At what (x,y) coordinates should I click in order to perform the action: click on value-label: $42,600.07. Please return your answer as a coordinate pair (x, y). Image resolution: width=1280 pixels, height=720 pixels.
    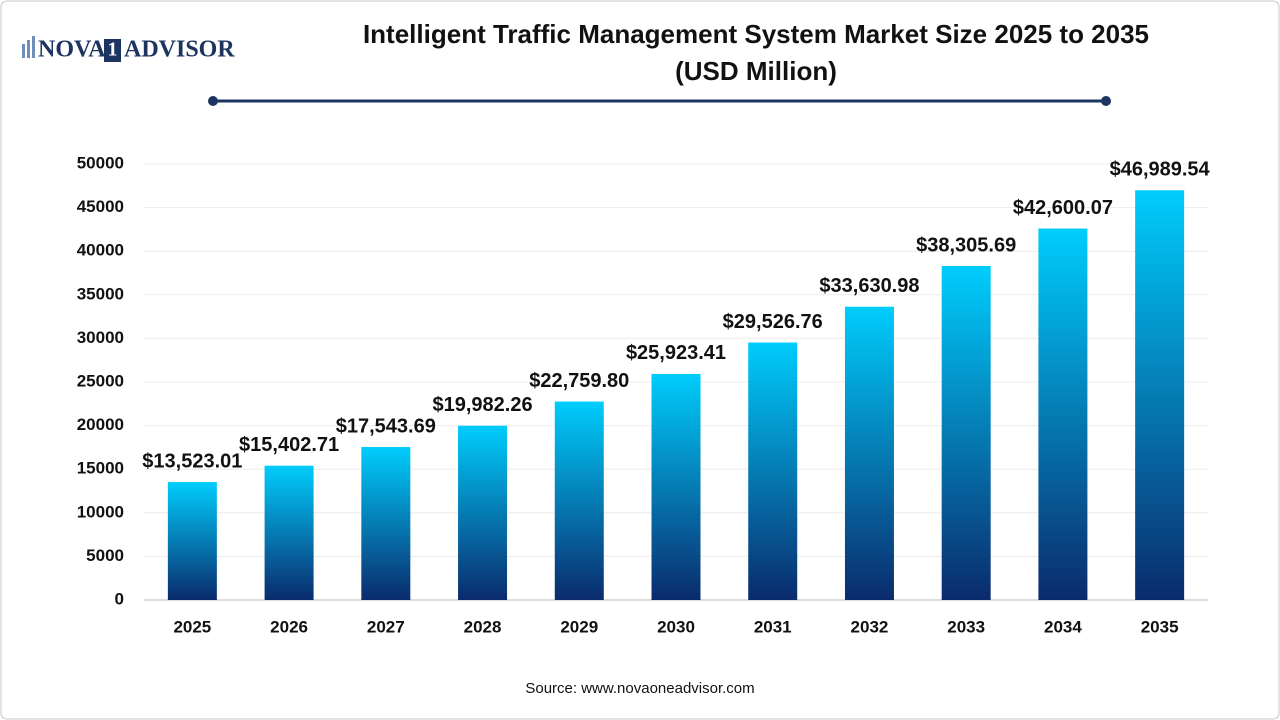
    Looking at the image, I should click on (1063, 208).